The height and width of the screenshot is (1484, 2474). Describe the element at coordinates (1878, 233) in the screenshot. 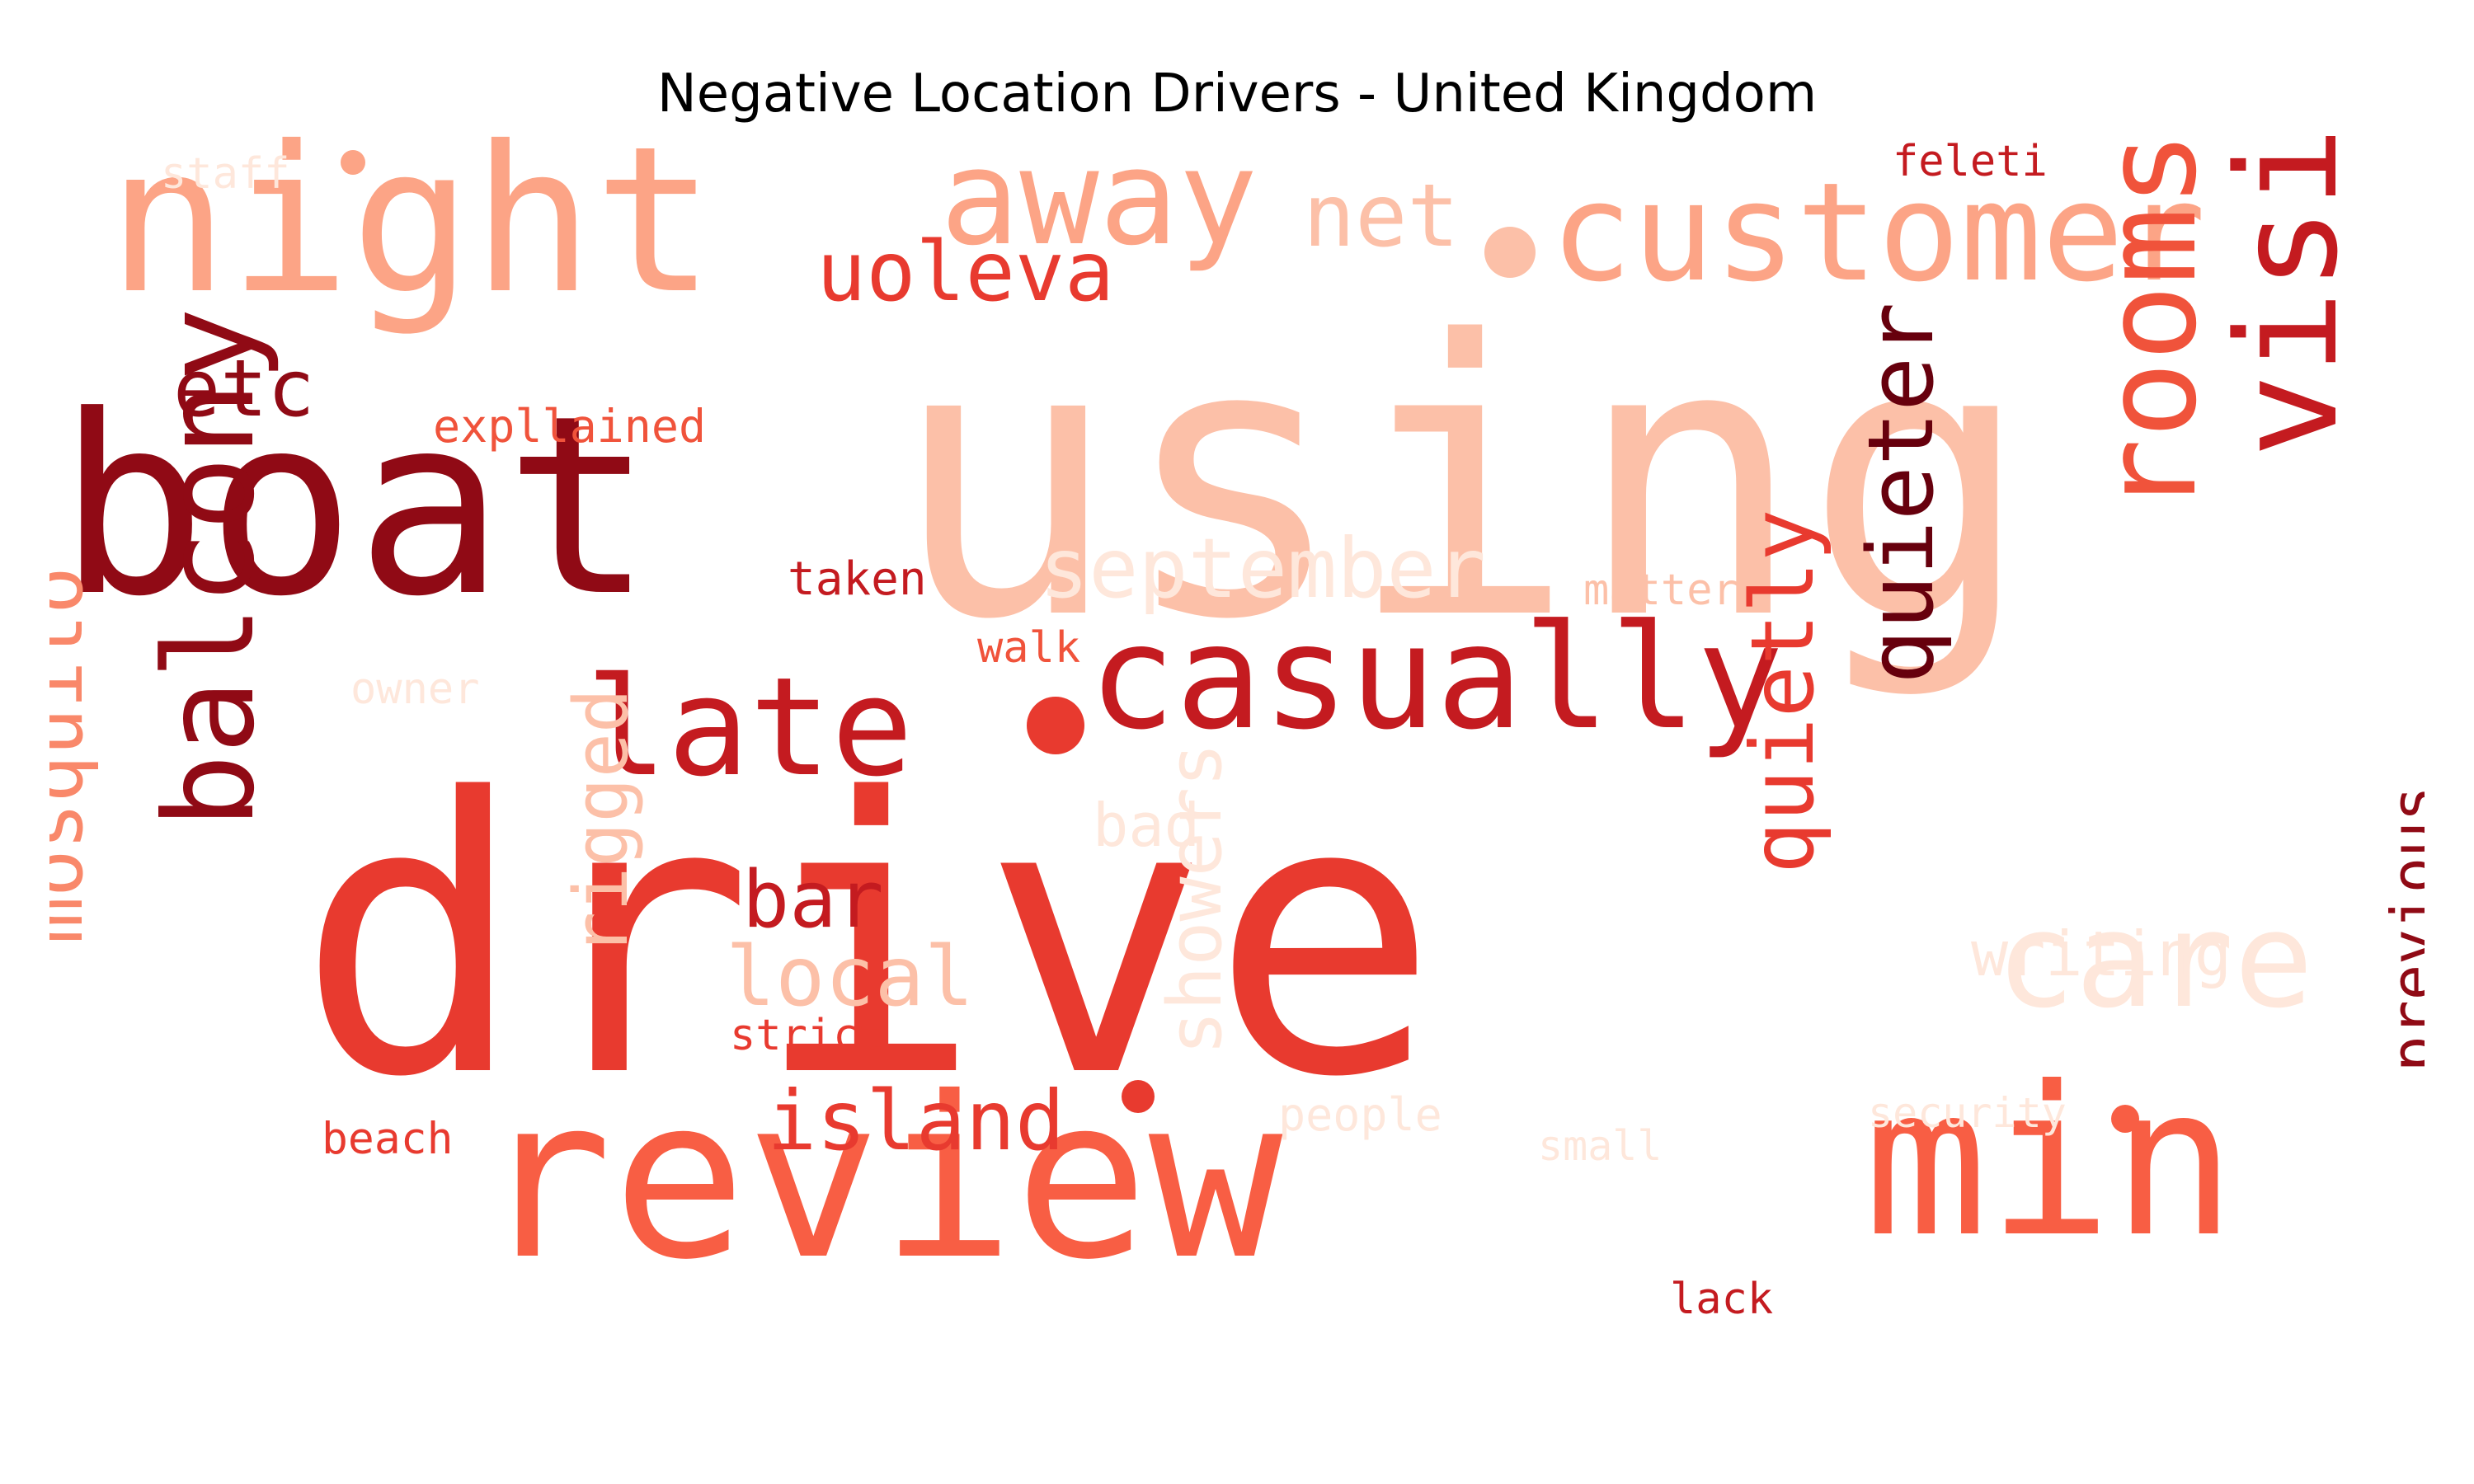

I see `word-customer: customer` at that location.